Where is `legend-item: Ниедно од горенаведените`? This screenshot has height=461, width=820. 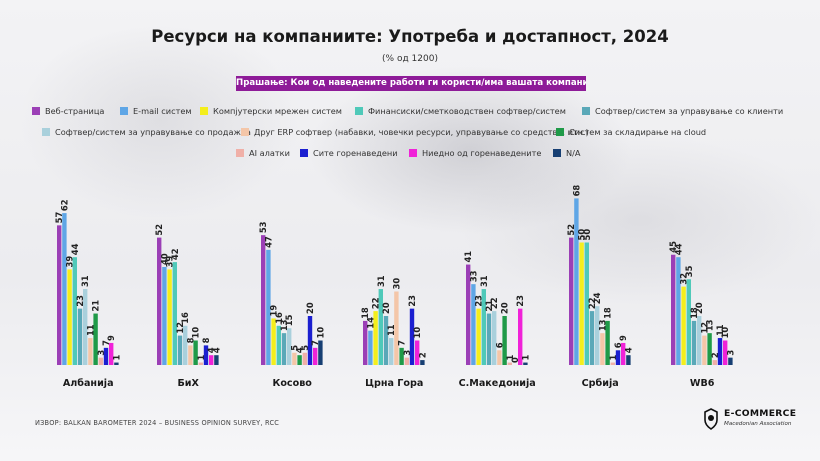 legend-item: Ниедно од горенаведените is located at coordinates (475, 153).